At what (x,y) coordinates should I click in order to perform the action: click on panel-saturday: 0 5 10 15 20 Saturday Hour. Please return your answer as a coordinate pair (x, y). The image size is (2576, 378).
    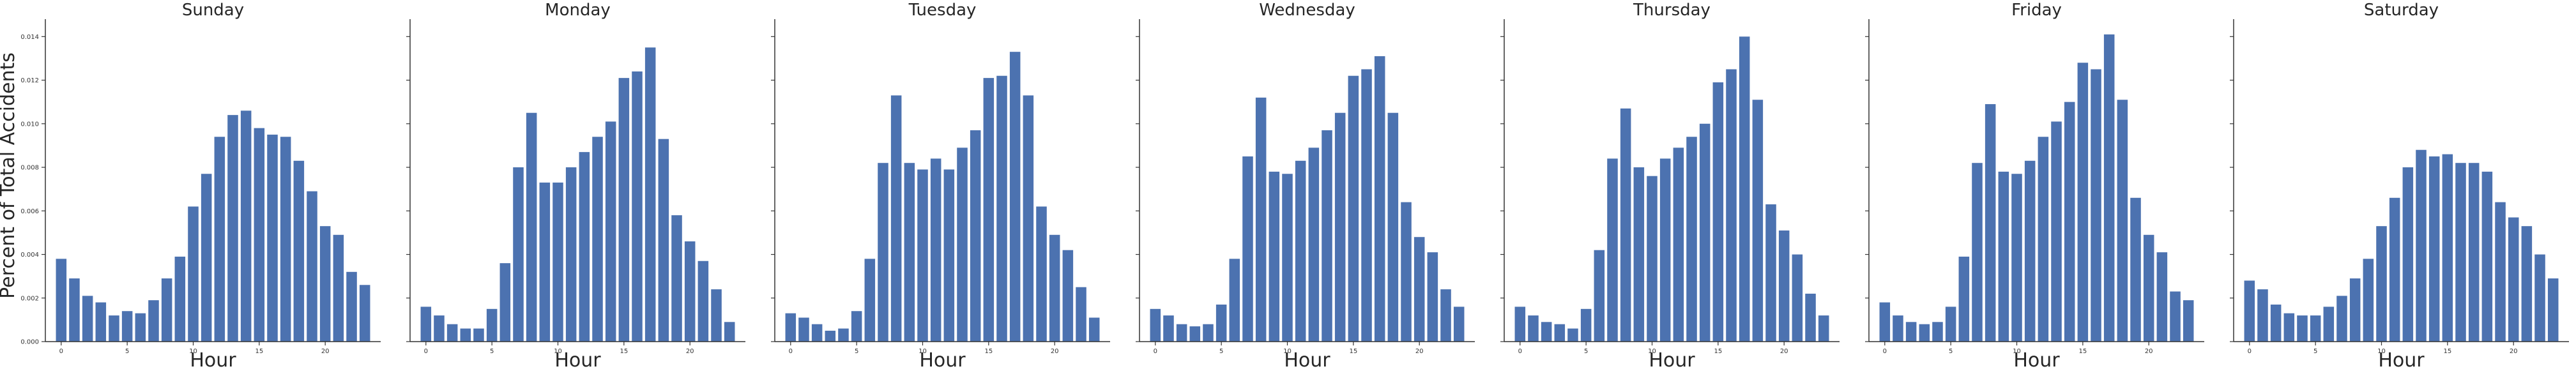
    Looking at the image, I should click on (2399, 186).